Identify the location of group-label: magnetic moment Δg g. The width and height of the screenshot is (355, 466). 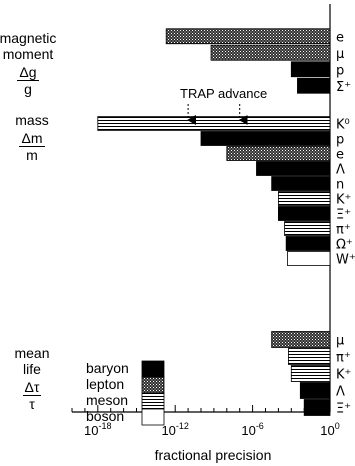
(30, 63).